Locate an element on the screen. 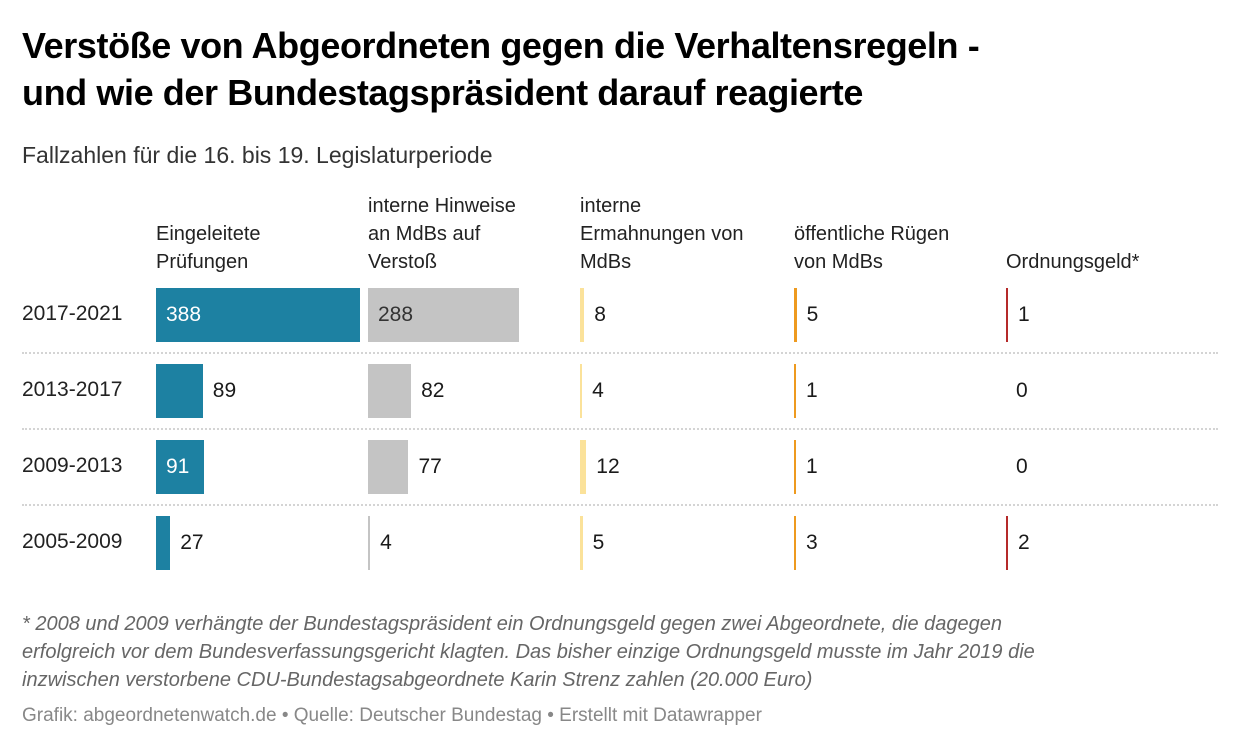 This screenshot has height=750, width=1240. column-header-line: Ermahnungen von is located at coordinates (662, 234).